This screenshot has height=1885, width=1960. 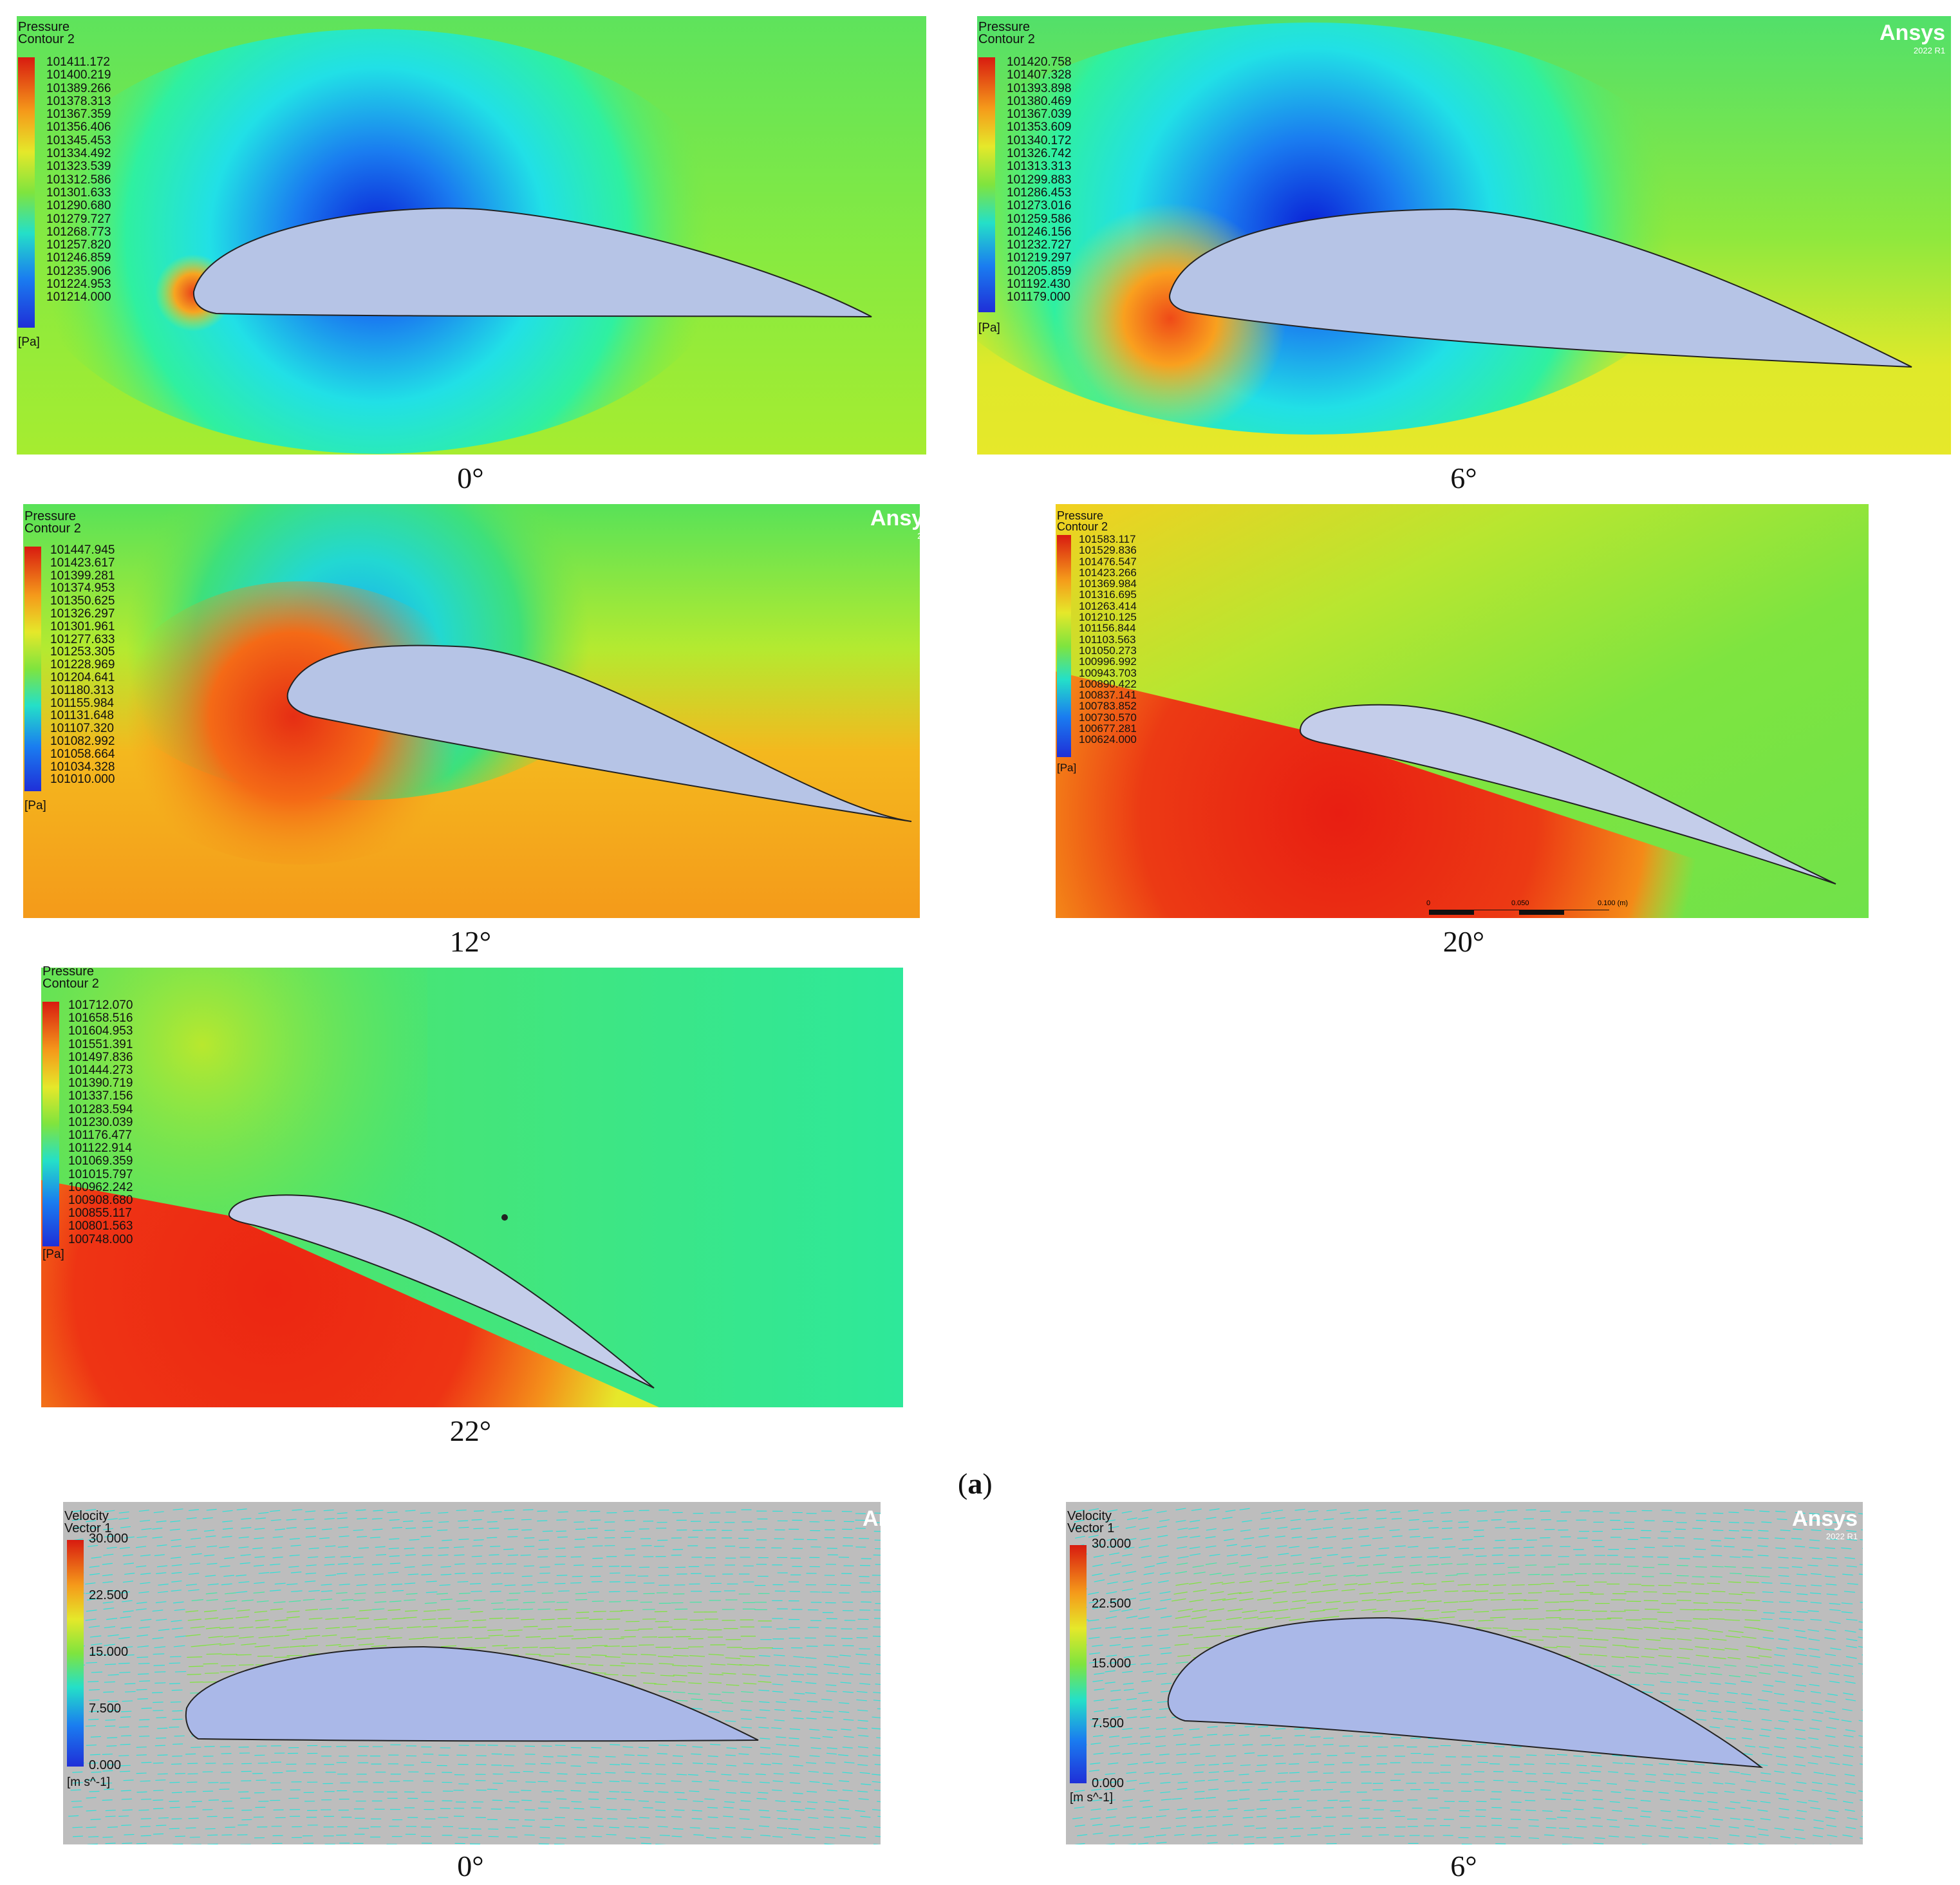 I want to click on legend-level-6: 101340.172, so click(x=1039, y=140).